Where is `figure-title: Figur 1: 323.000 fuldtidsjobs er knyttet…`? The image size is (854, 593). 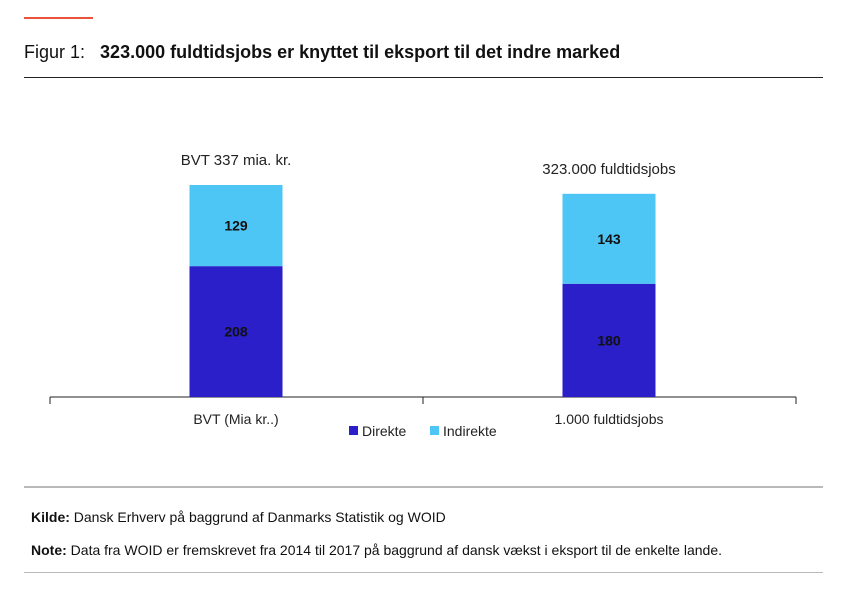 figure-title: Figur 1: 323.000 fuldtidsjobs er knyttet… is located at coordinates (322, 52).